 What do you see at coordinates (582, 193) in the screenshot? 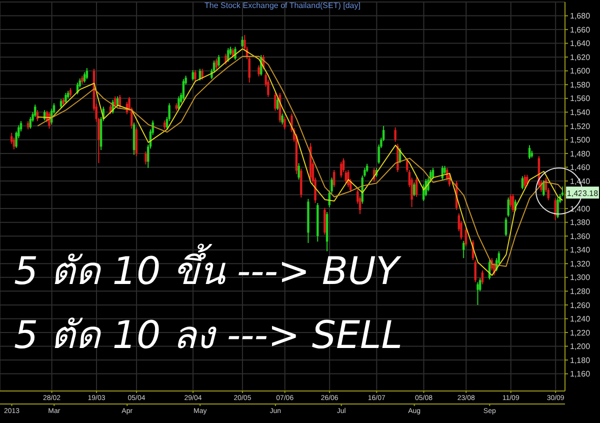
I see `annotation: 1,423.18` at bounding box center [582, 193].